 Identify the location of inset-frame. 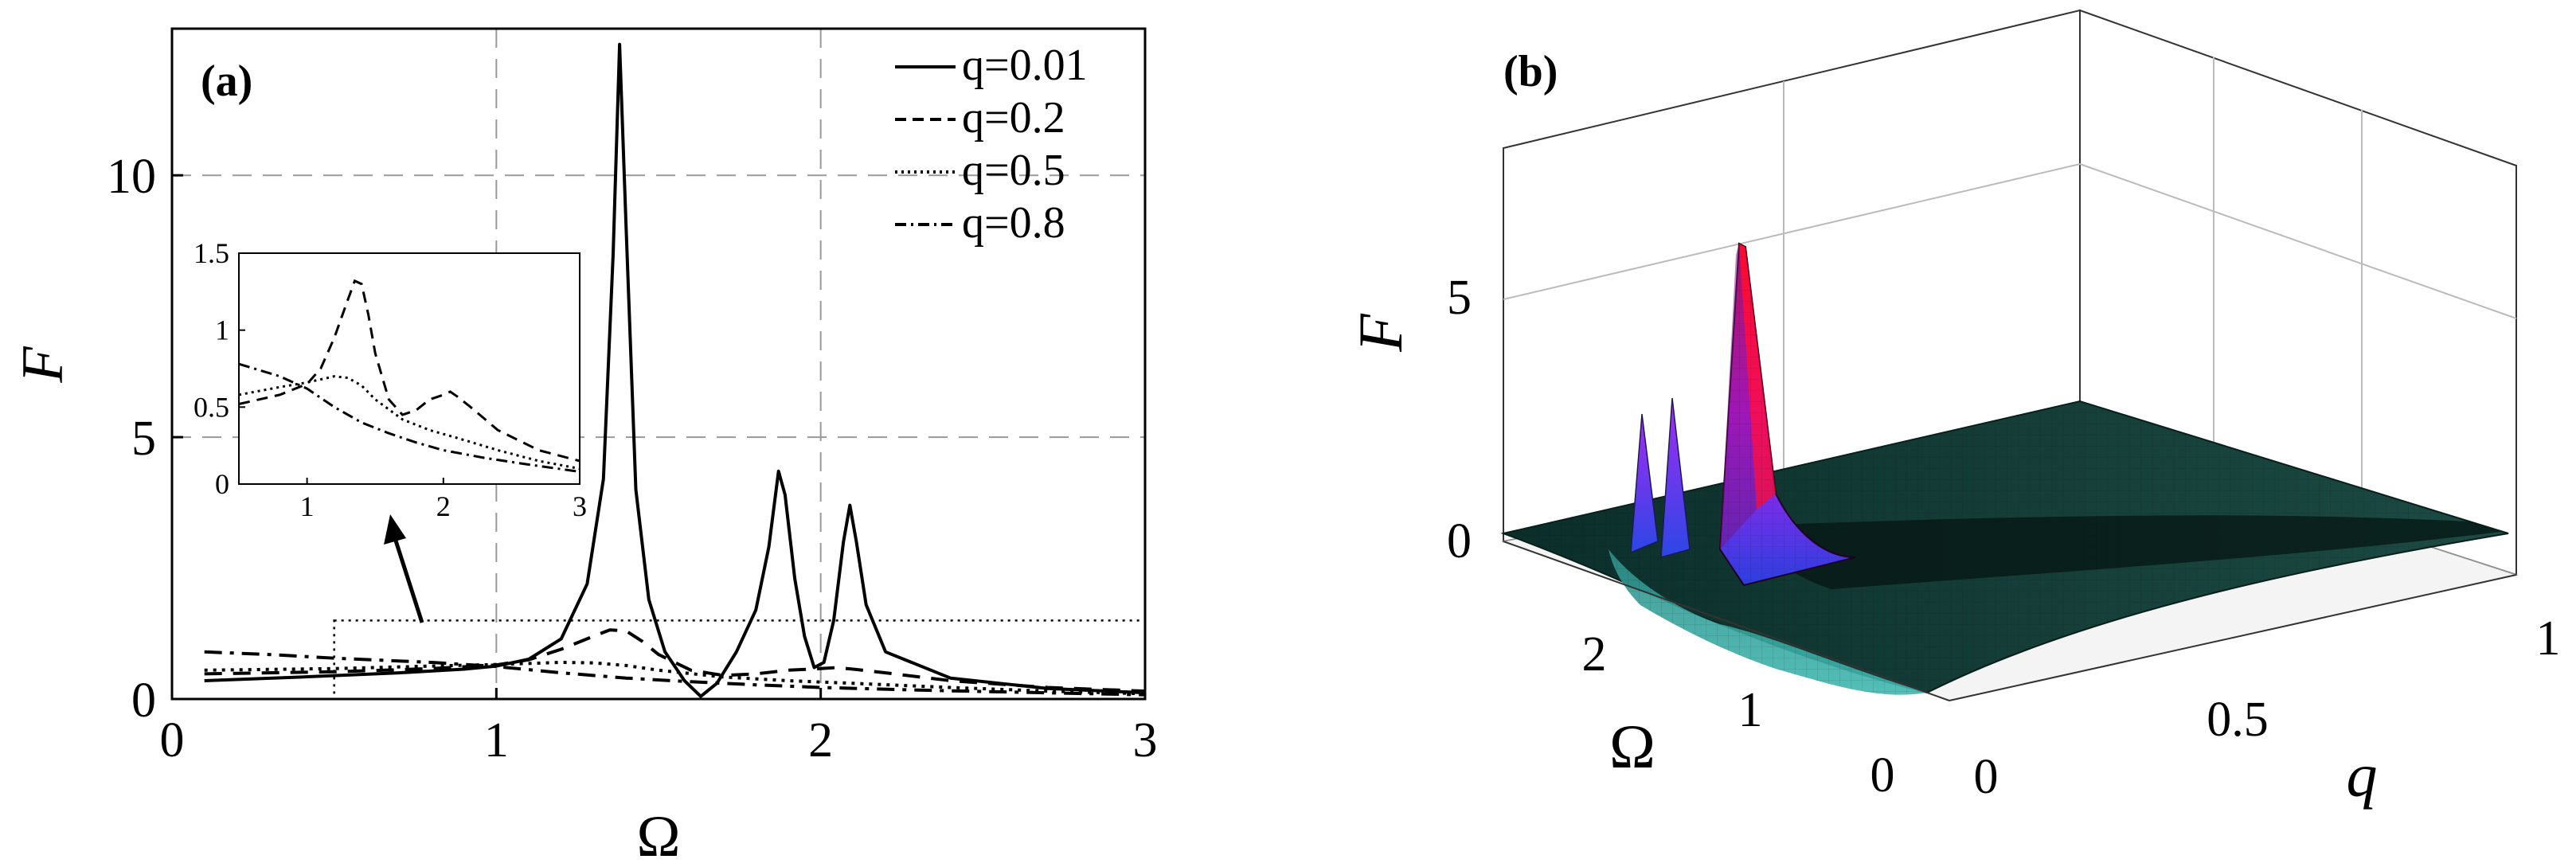
(409, 368).